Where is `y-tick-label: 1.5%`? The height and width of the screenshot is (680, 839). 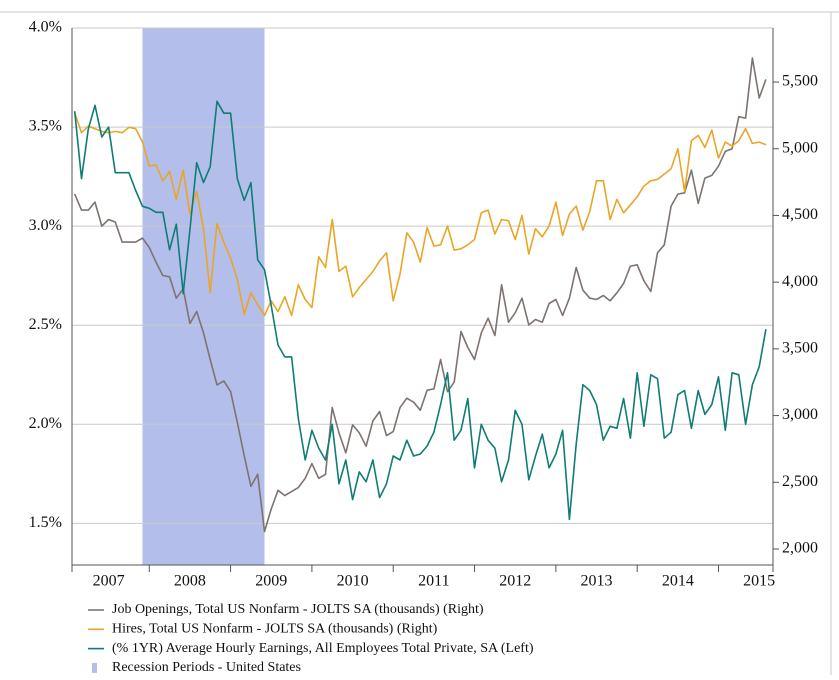
y-tick-label: 1.5% is located at coordinates (45, 522).